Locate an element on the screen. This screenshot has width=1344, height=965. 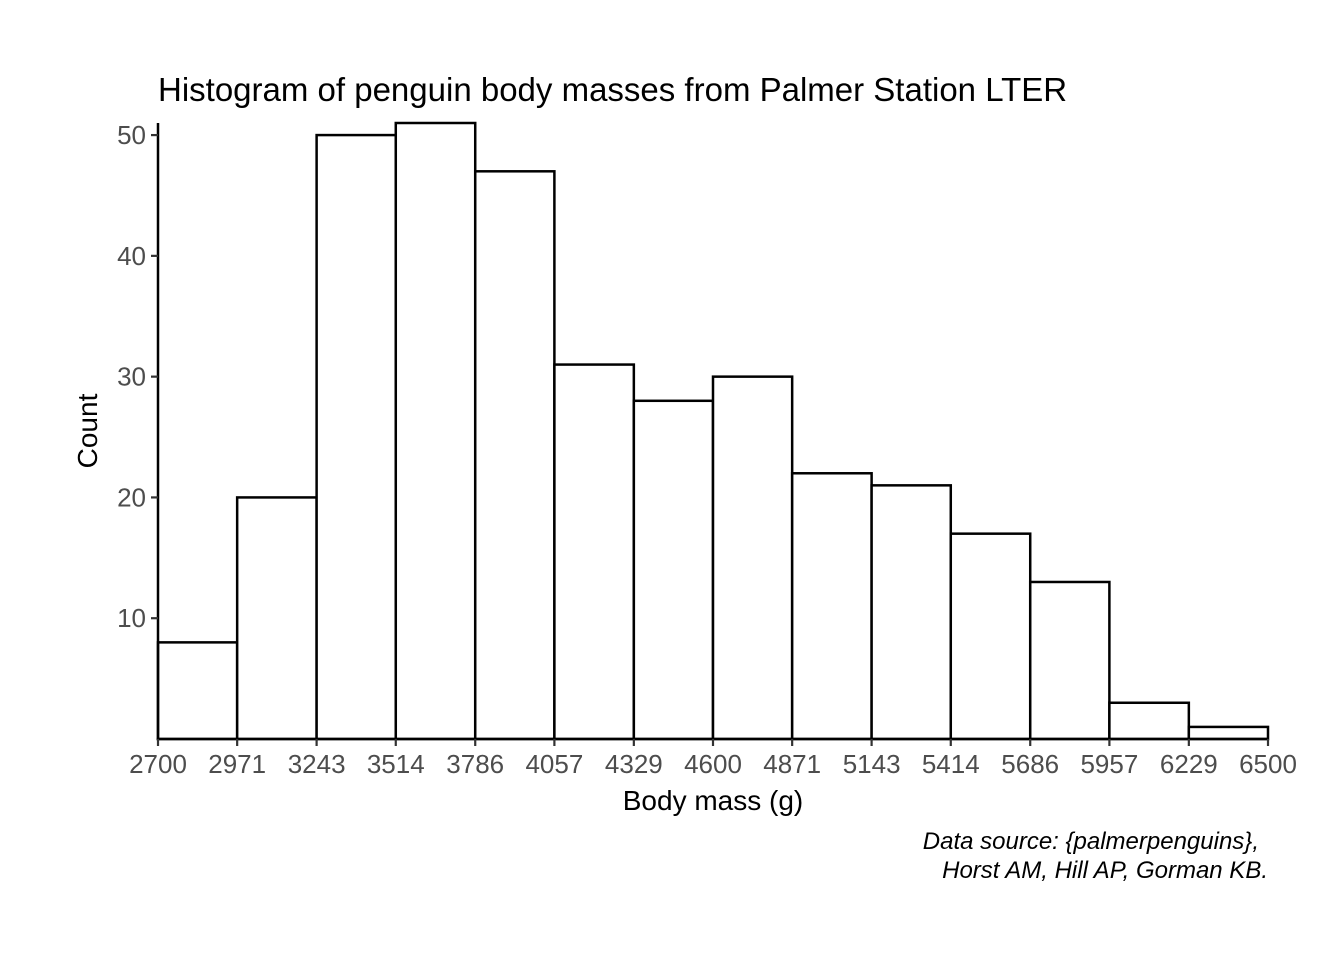
x-tick-label: 4057 is located at coordinates (554, 764).